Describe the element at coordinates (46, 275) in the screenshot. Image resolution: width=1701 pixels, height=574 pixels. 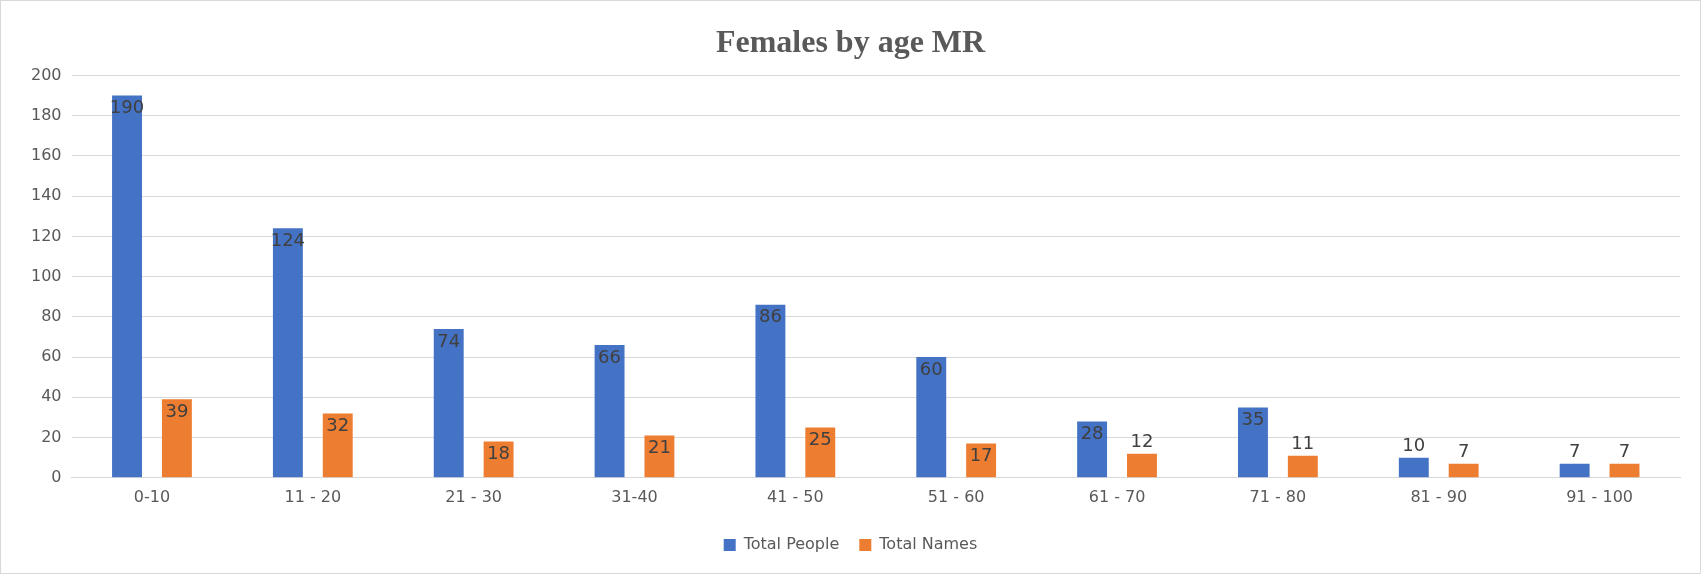
I see `y-tick-label: 100` at that location.